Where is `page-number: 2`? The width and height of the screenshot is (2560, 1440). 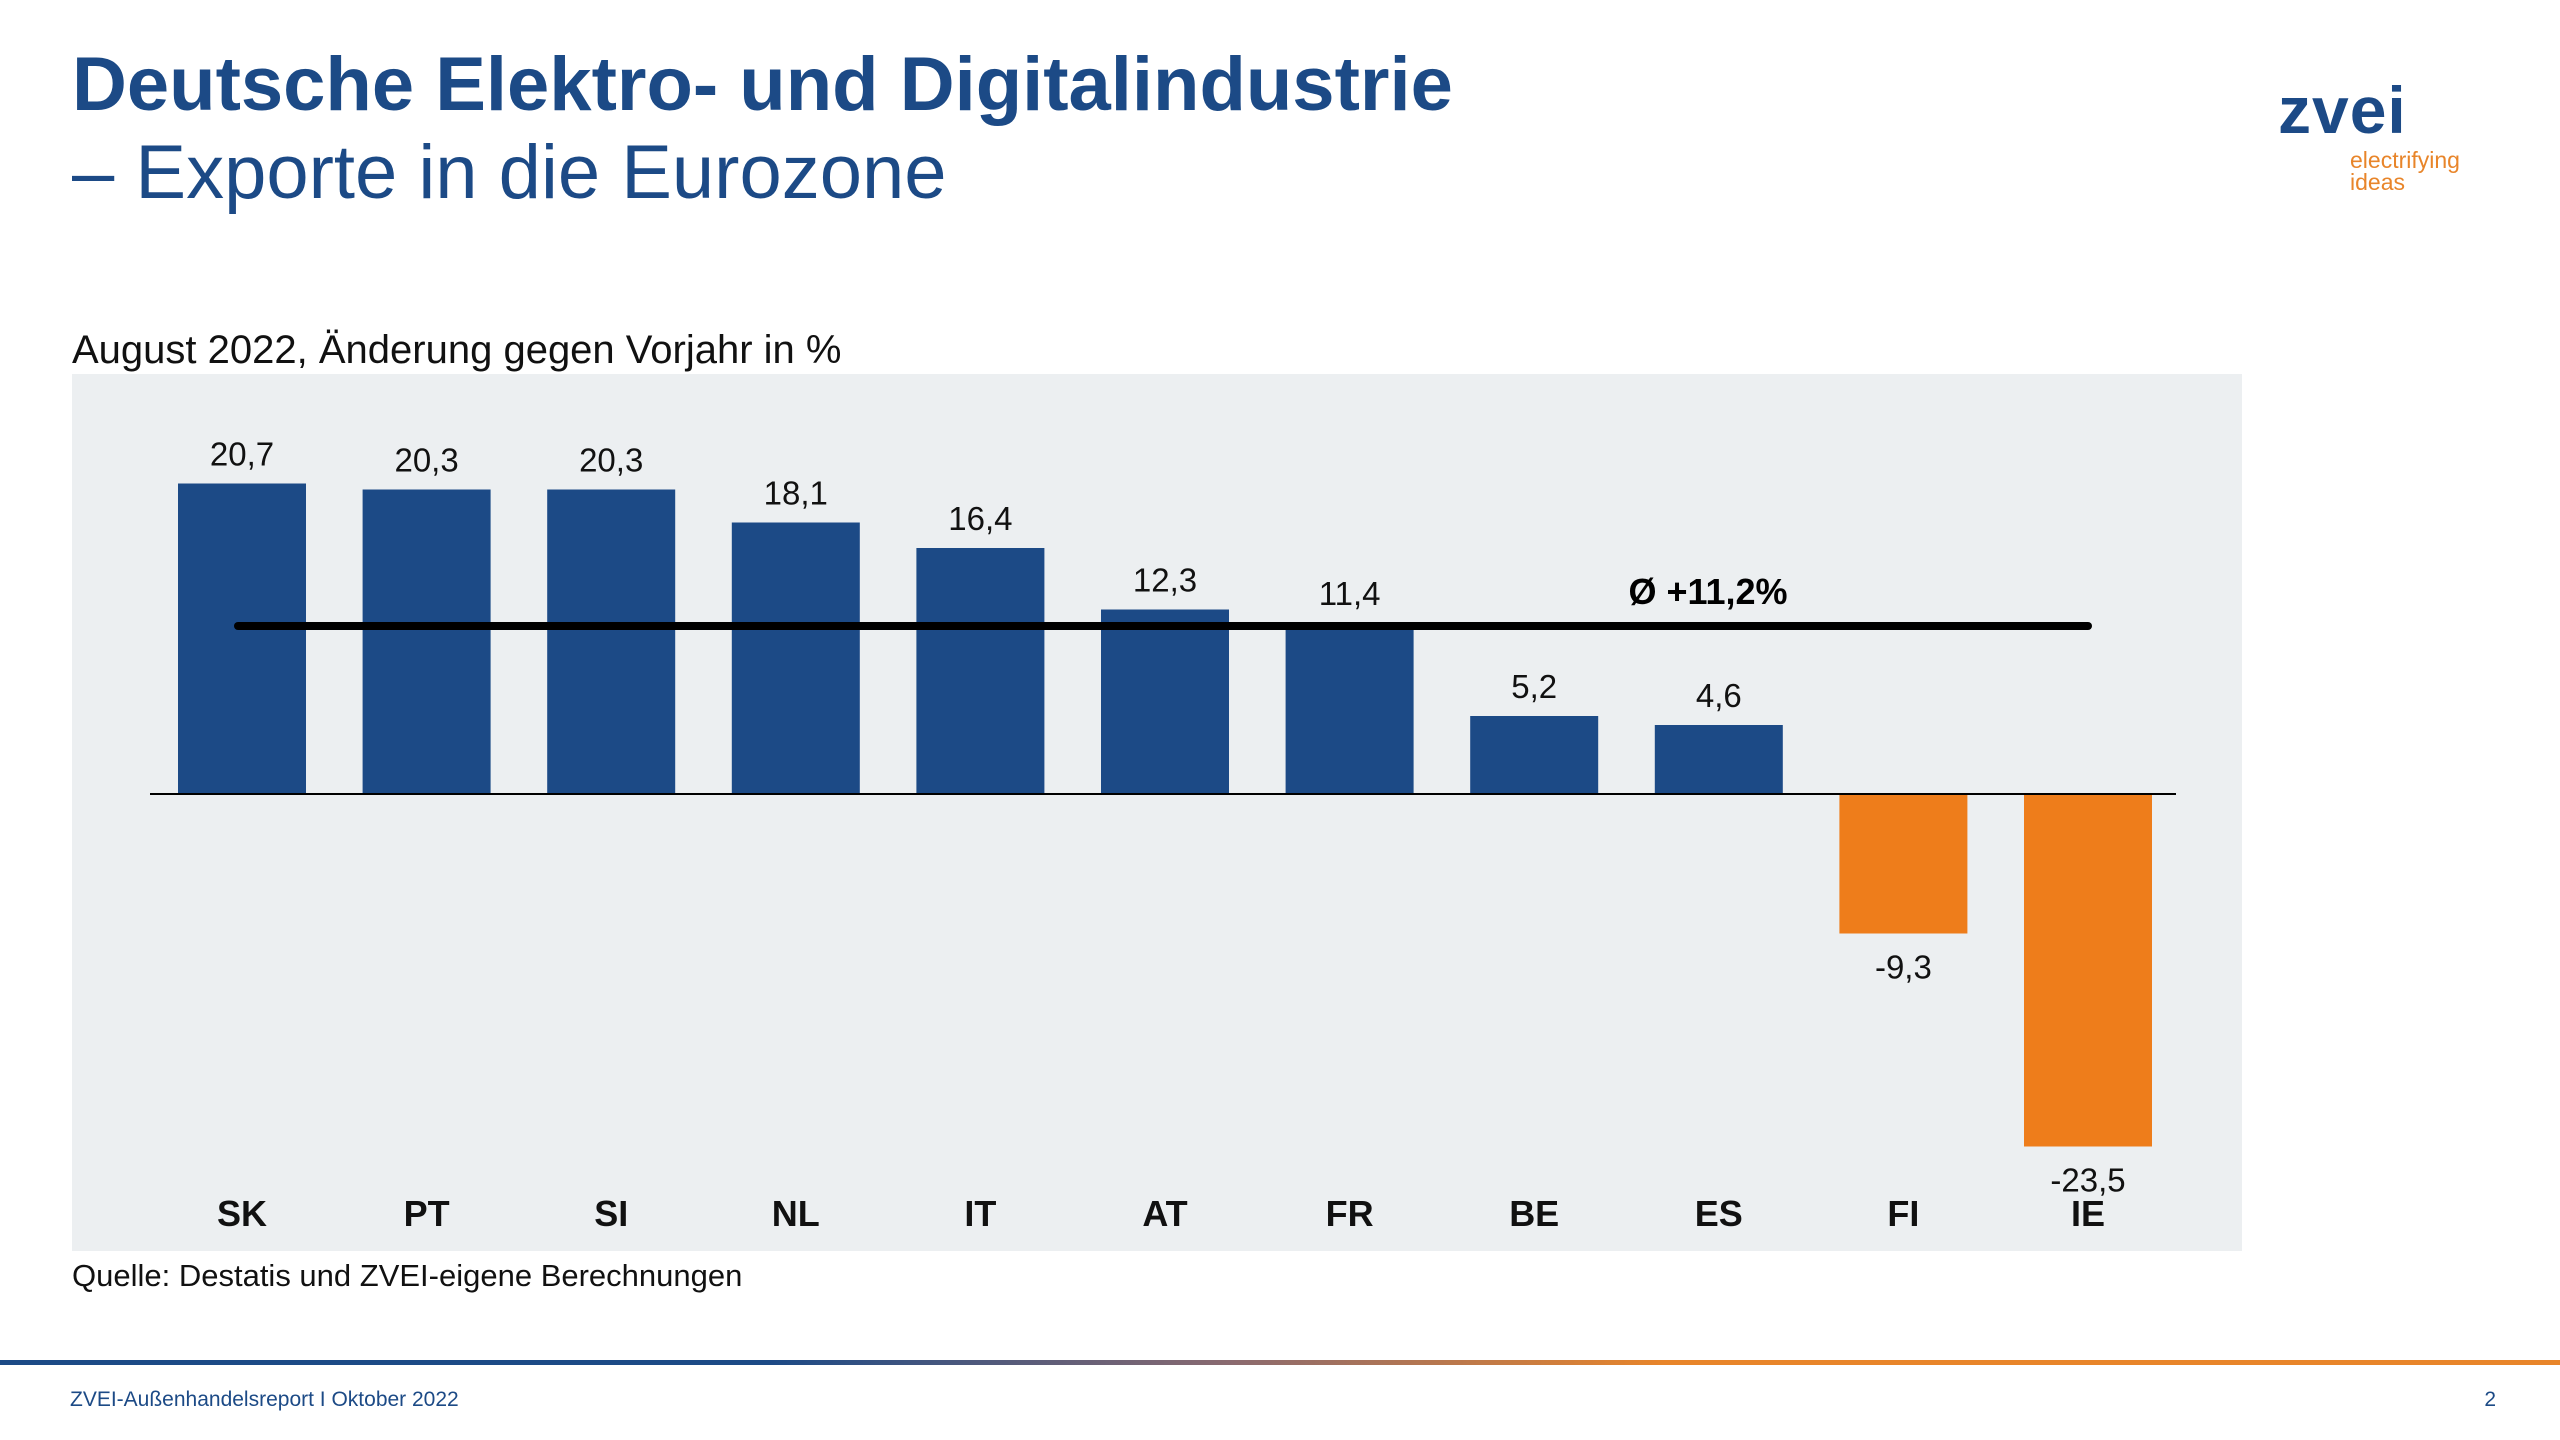
page-number: 2 is located at coordinates (2490, 1399).